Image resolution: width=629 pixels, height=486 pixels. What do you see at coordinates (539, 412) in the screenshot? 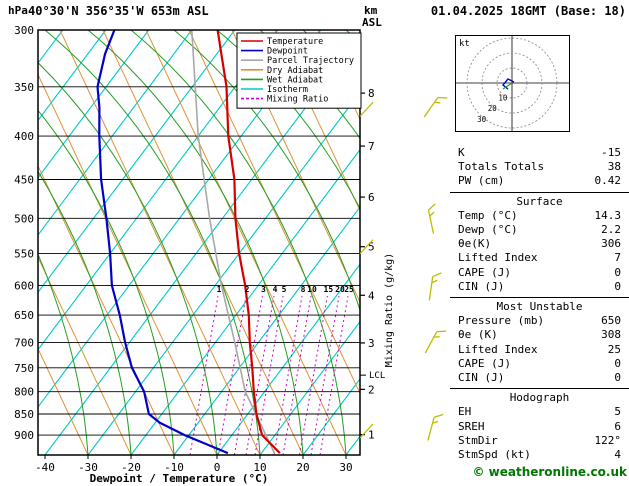
I see `stat-row: EH 5` at bounding box center [539, 412].